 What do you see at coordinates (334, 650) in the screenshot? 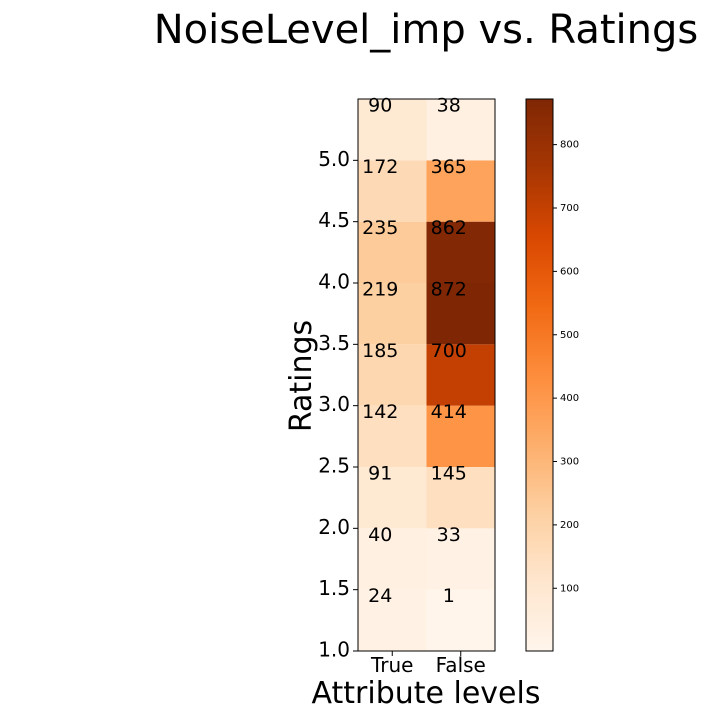
I see `y-tick-label: 1.0` at bounding box center [334, 650].